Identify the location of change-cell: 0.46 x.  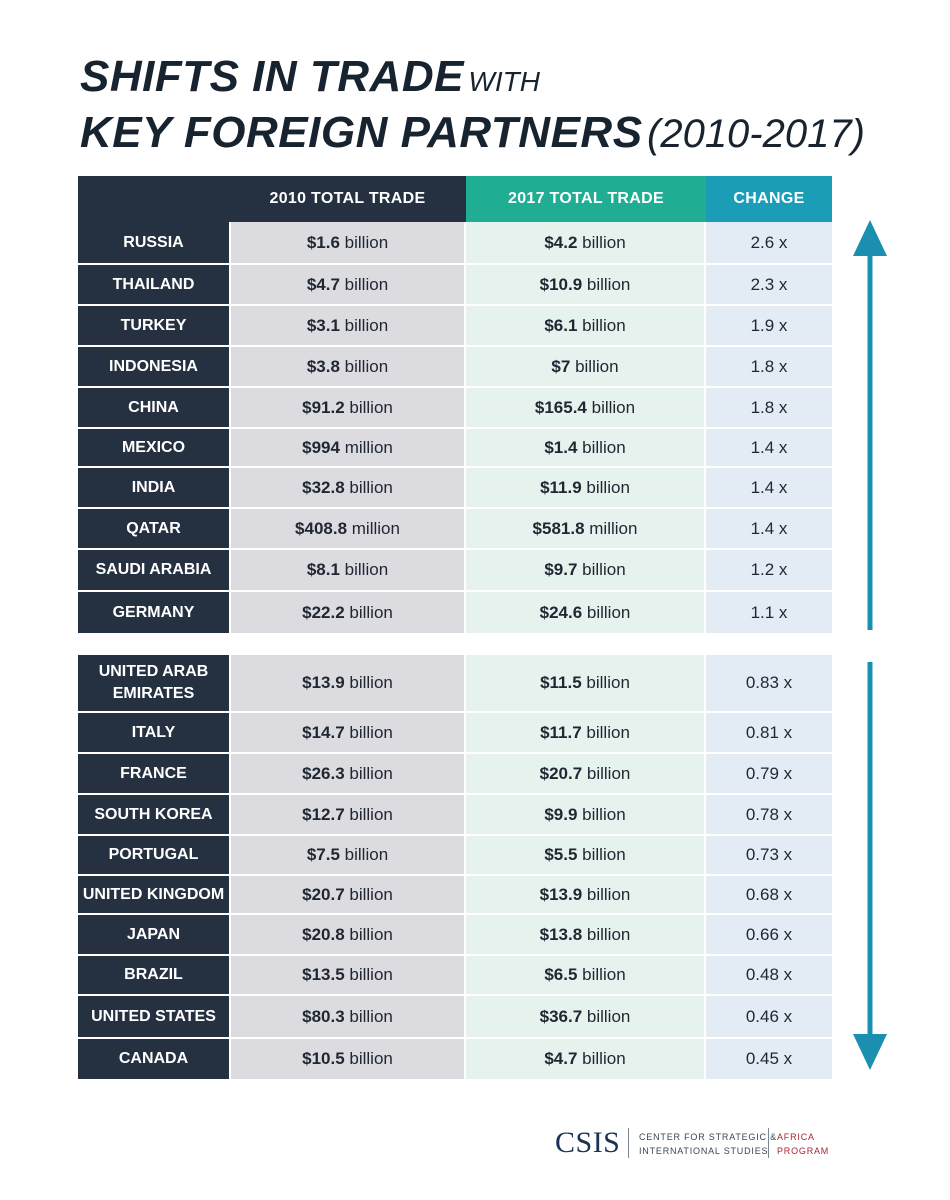
(769, 1015).